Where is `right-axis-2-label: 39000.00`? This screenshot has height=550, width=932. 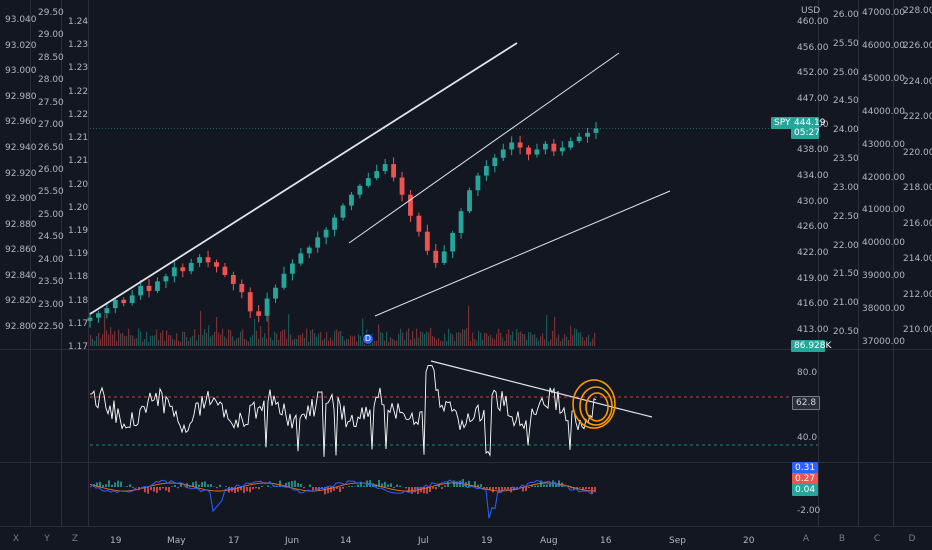 right-axis-2-label: 39000.00 is located at coordinates (883, 276).